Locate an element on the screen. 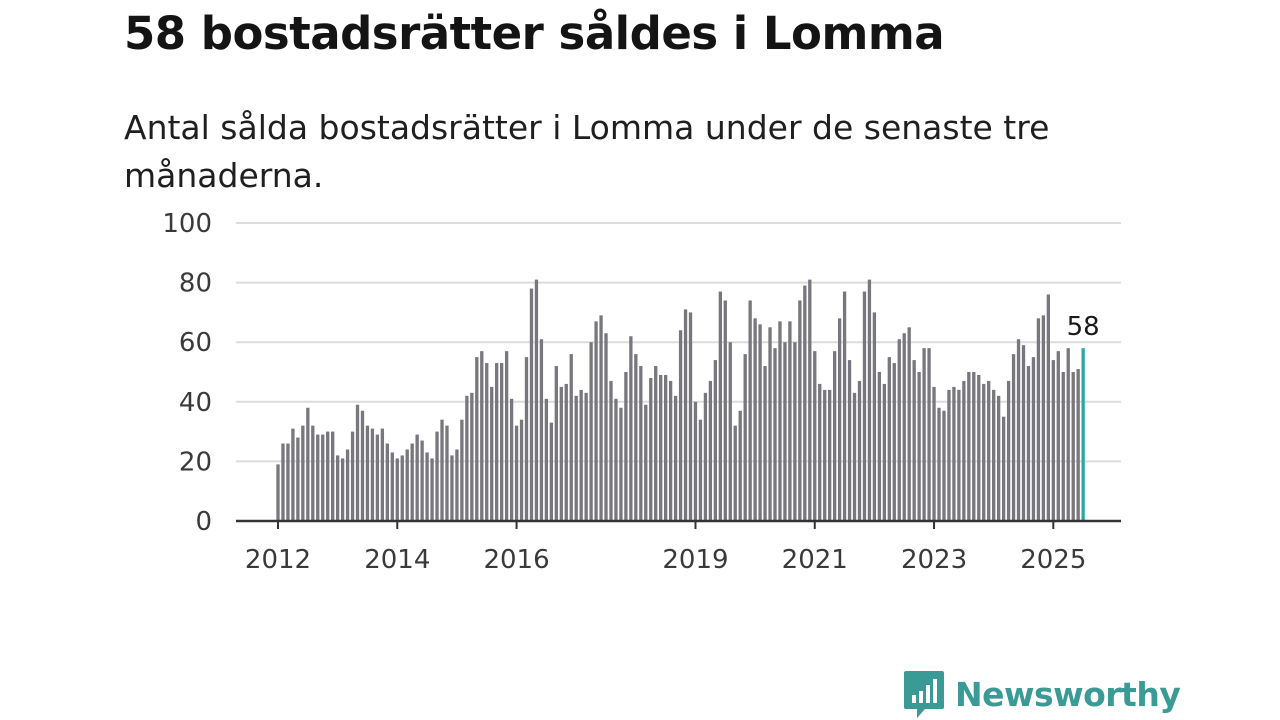  chart-title: 58 bostadsrätter såldes i Lomma is located at coordinates (534, 33).